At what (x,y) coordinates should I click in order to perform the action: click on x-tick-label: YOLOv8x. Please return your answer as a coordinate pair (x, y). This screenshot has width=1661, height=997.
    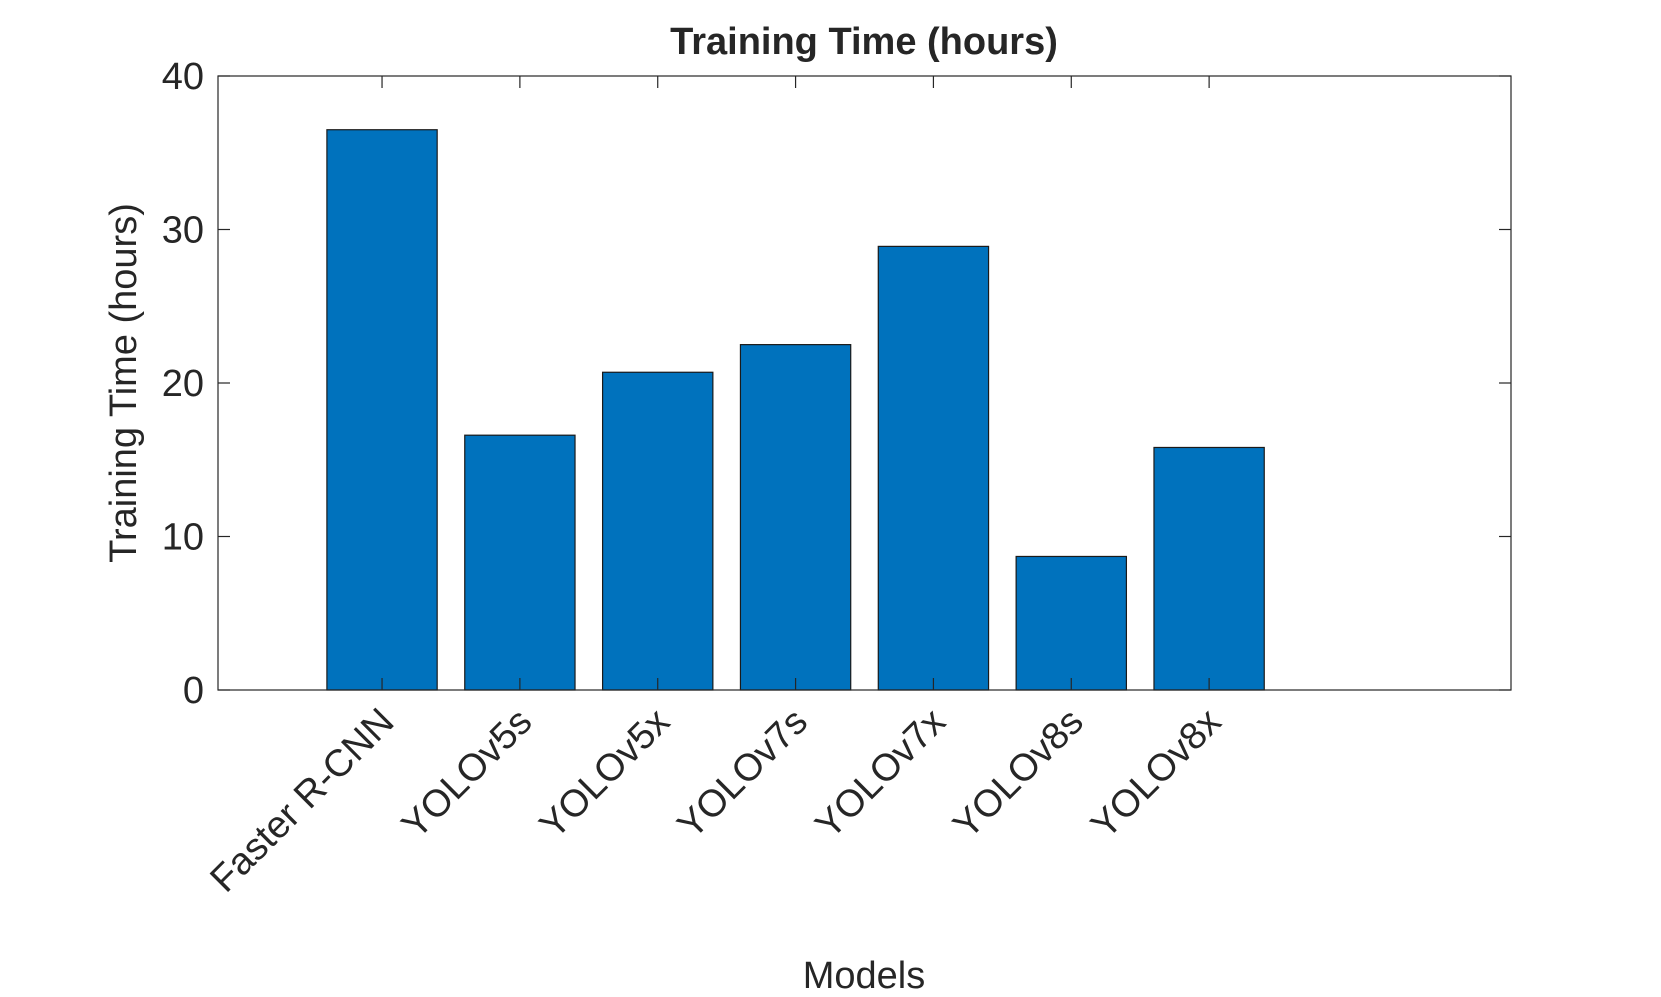
    Looking at the image, I should click on (1156, 774).